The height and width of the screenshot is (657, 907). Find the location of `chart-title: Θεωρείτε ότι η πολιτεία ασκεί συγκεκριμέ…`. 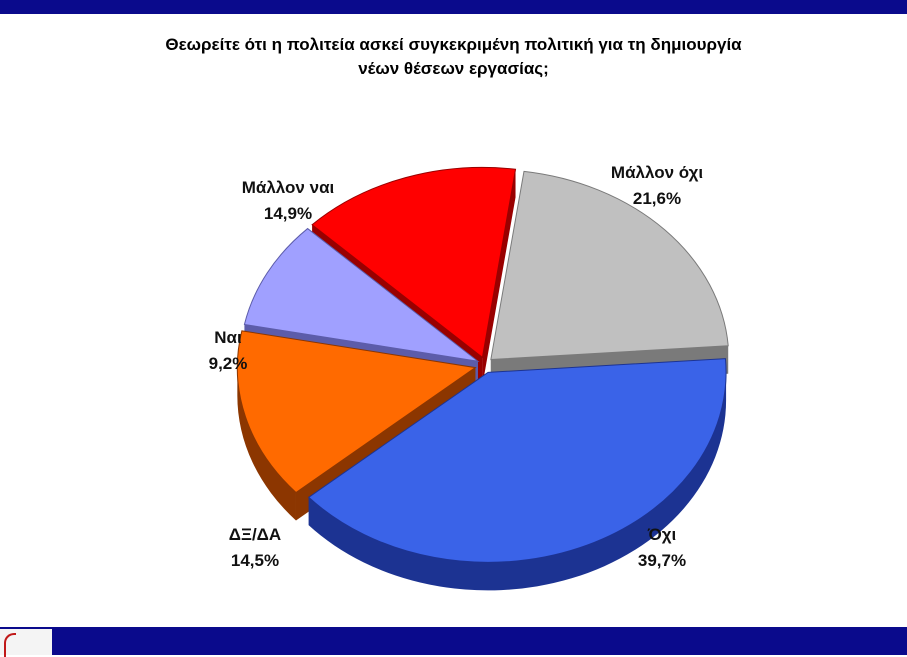

chart-title: Θεωρείτε ότι η πολιτεία ασκεί συγκεκριμέ… is located at coordinates (453, 57).